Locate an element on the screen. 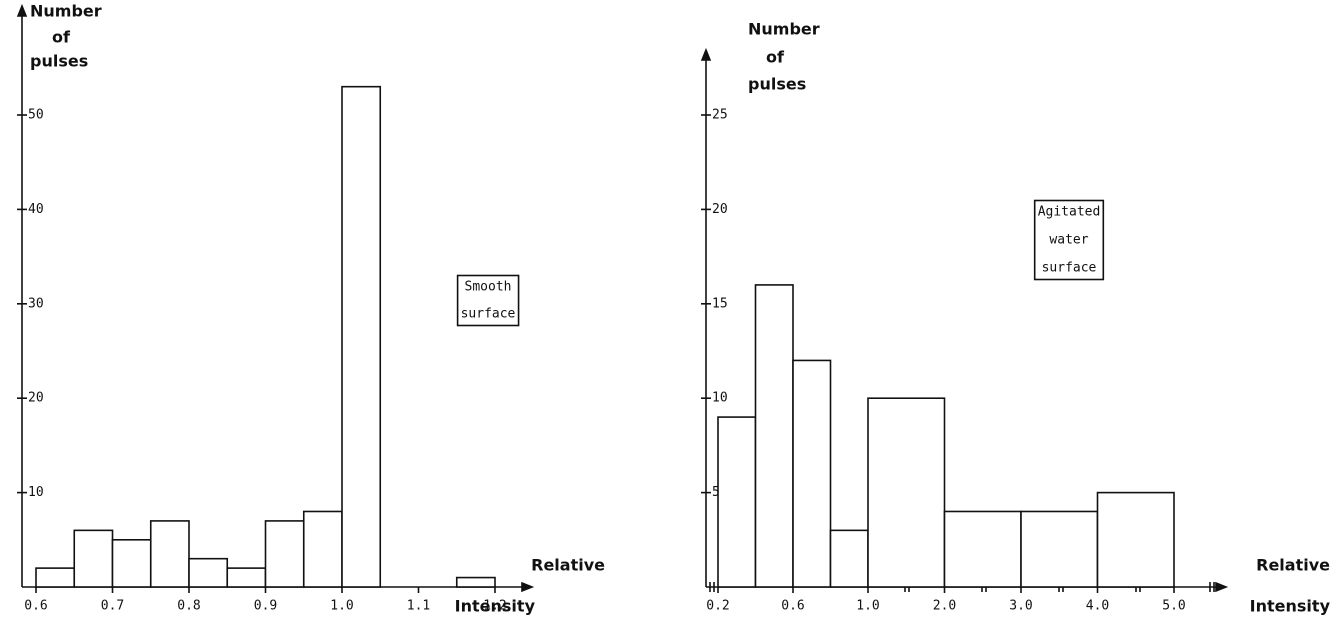  y-tick-label: 5 is located at coordinates (716, 492).